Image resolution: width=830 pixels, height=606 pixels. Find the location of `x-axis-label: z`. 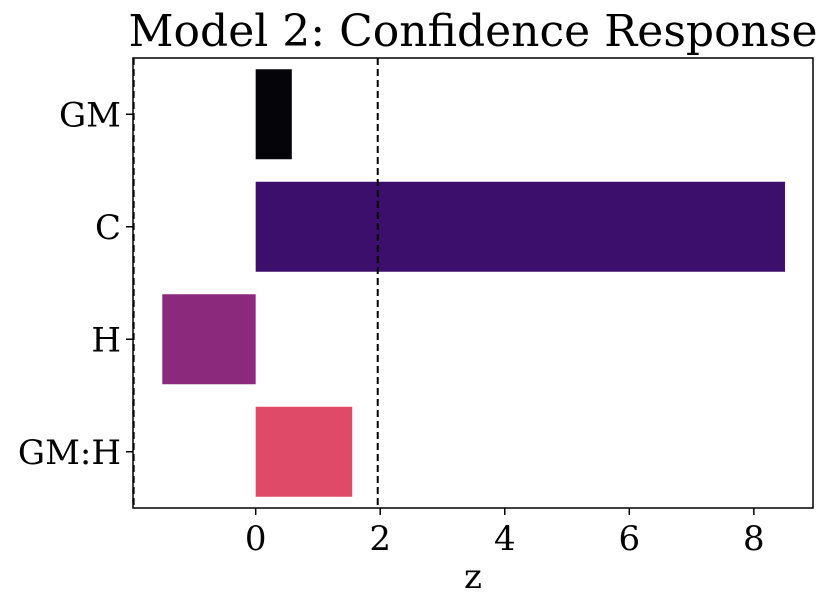

x-axis-label: z is located at coordinates (473, 577).